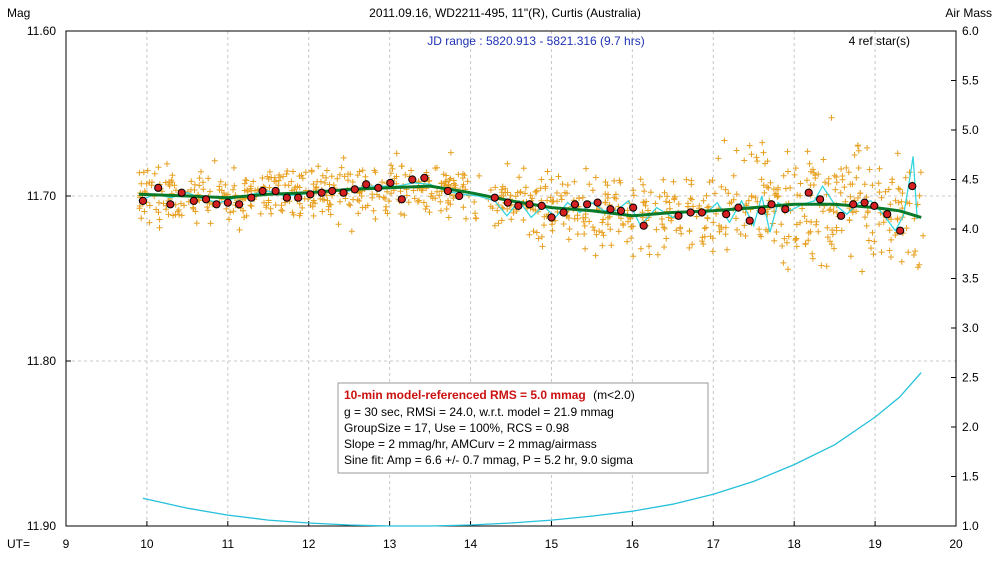  What do you see at coordinates (968, 13) in the screenshot?
I see `y2-axis-label: Air Mass` at bounding box center [968, 13].